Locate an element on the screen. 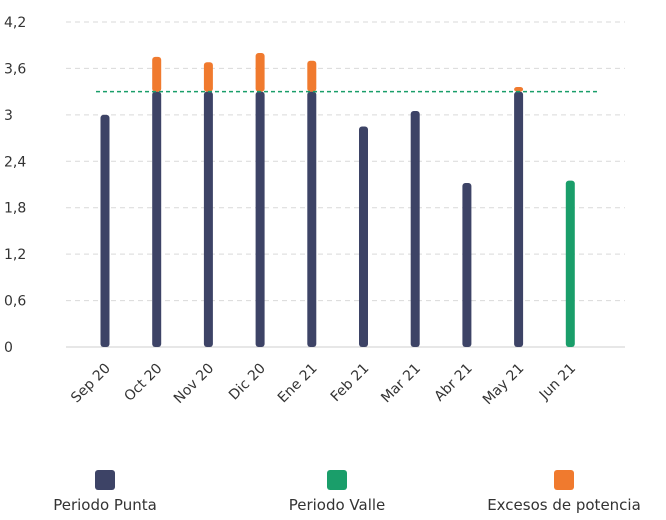 Image resolution: width=666 pixels, height=520 pixels. legend-label-periodo-valle: Periodo Valle is located at coordinates (337, 505).